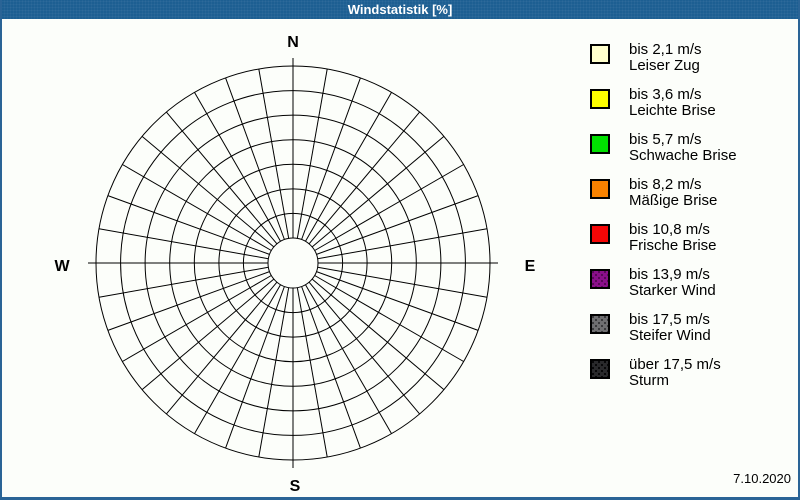  What do you see at coordinates (675, 364) in the screenshot?
I see `legend-speed-label: über 17,5 m/s` at bounding box center [675, 364].